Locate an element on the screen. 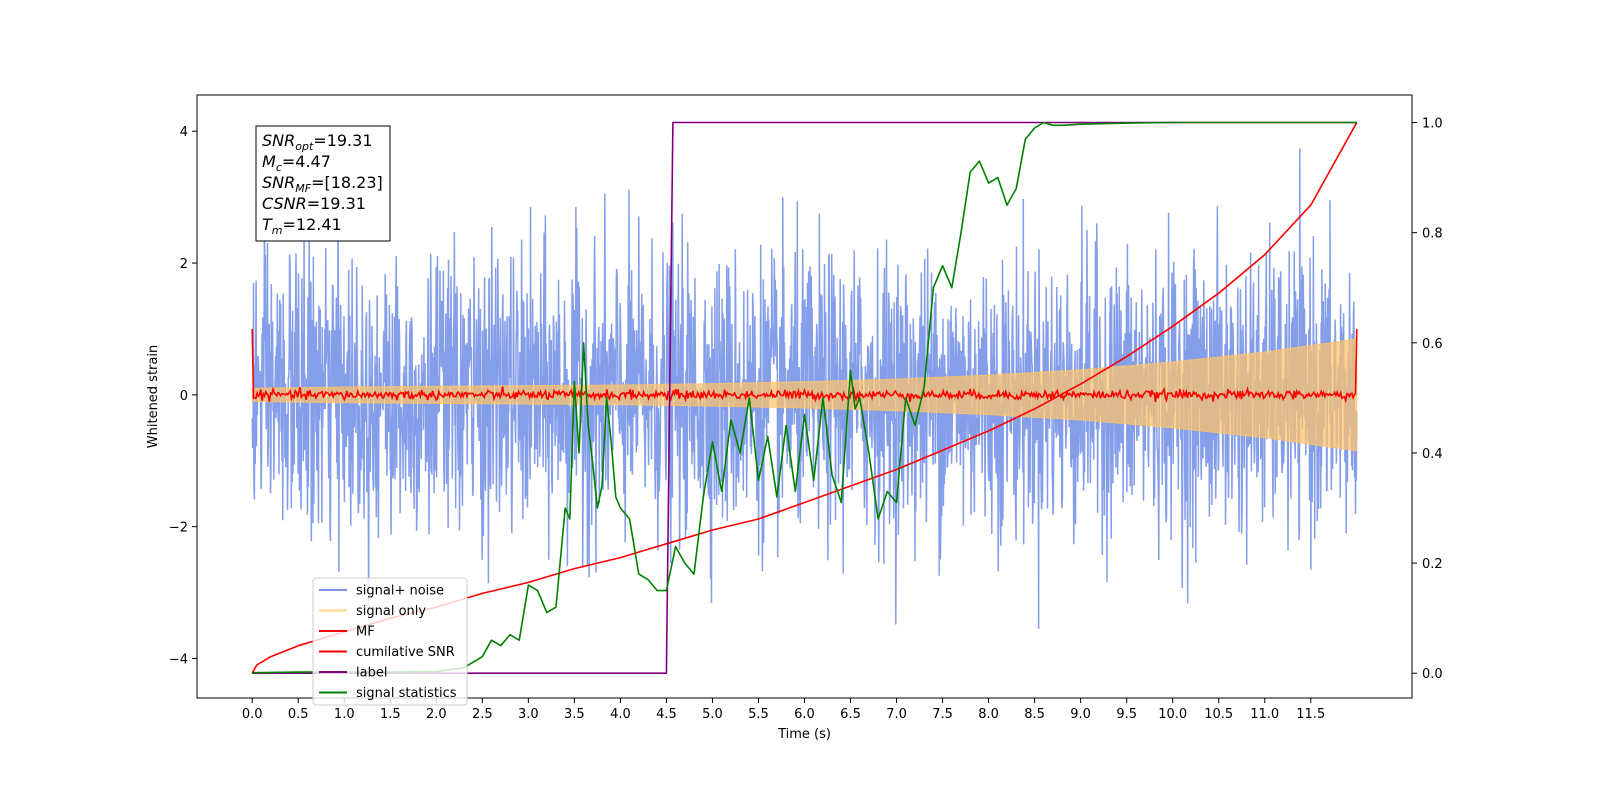 The width and height of the screenshot is (1600, 800). legend-entry-label: signal only is located at coordinates (391, 611).